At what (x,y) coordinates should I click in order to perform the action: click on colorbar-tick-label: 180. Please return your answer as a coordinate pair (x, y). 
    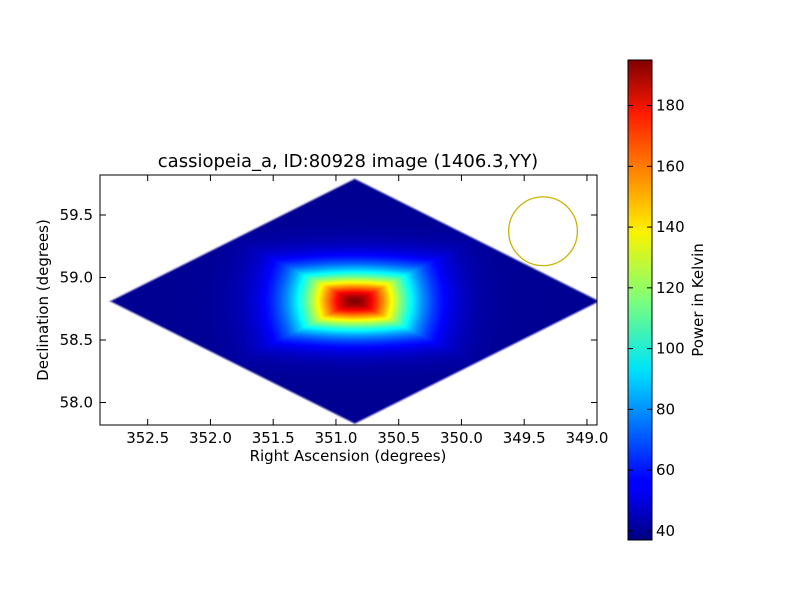
    Looking at the image, I should click on (670, 106).